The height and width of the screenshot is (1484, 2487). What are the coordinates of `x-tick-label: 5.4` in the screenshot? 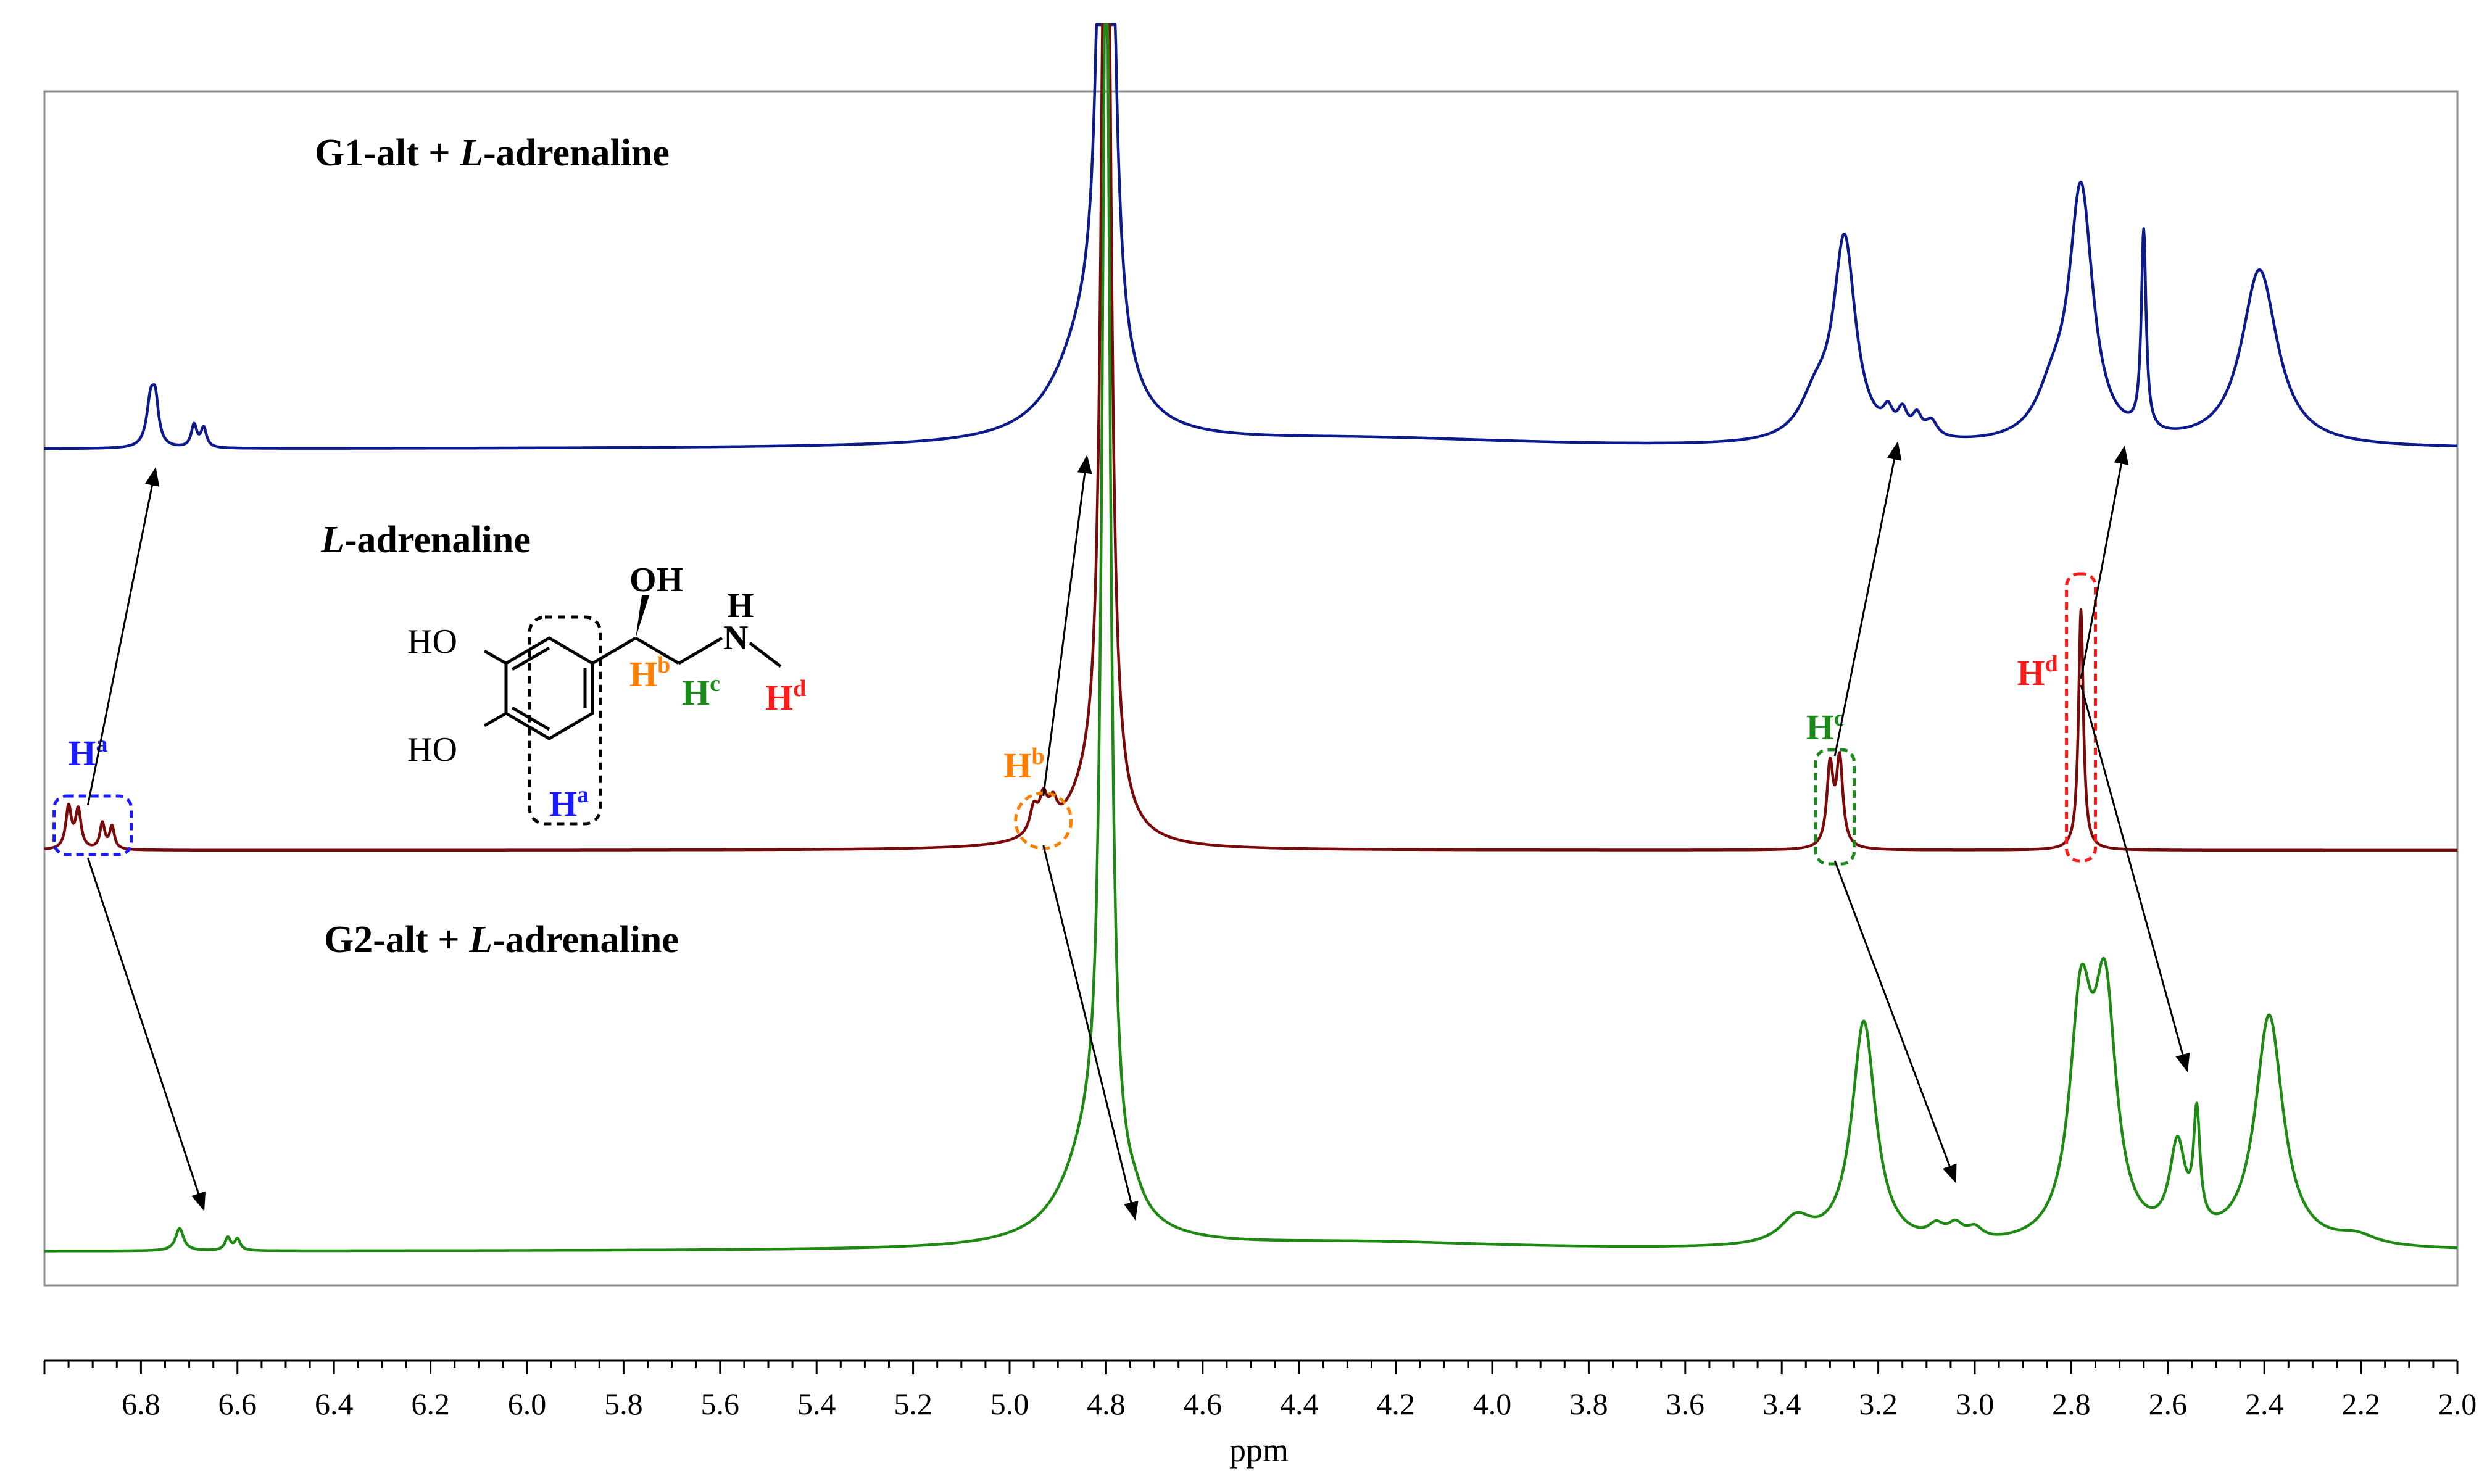 It's located at (816, 1404).